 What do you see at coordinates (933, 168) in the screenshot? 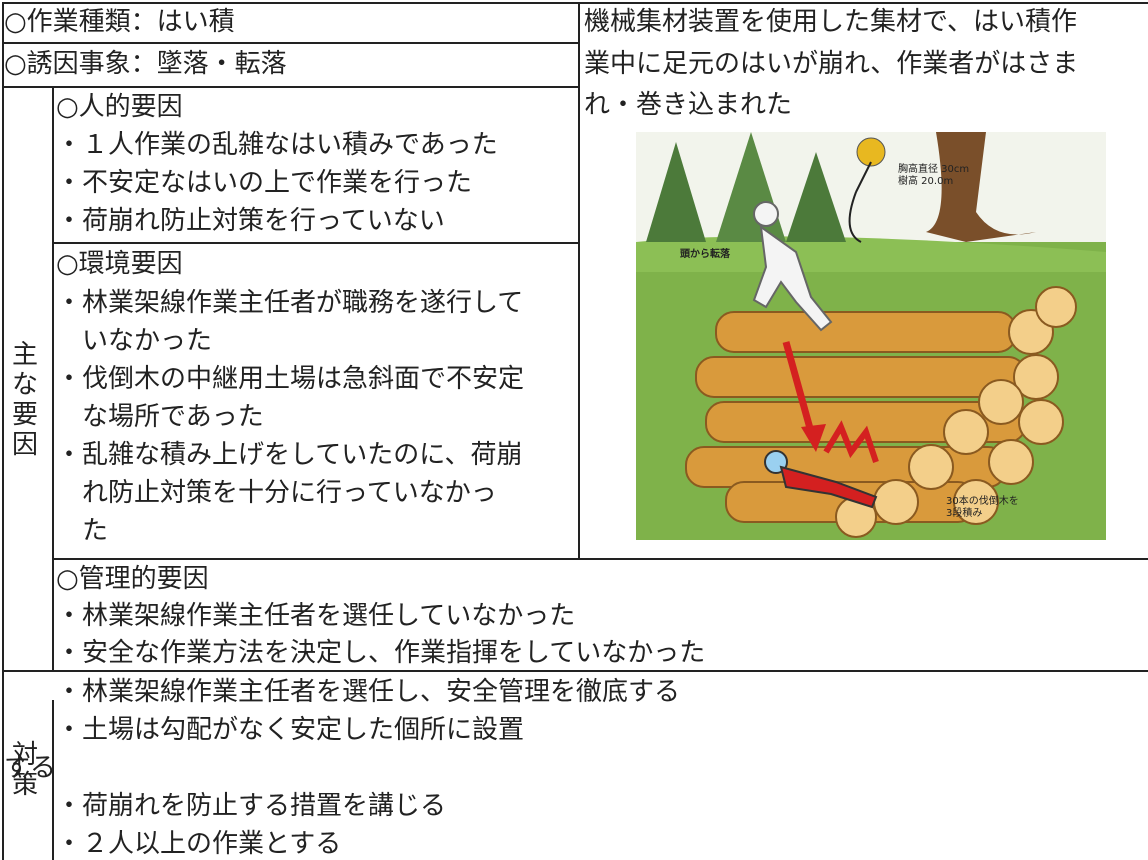
I see `tree-spec: 胸高直径 30cm` at bounding box center [933, 168].